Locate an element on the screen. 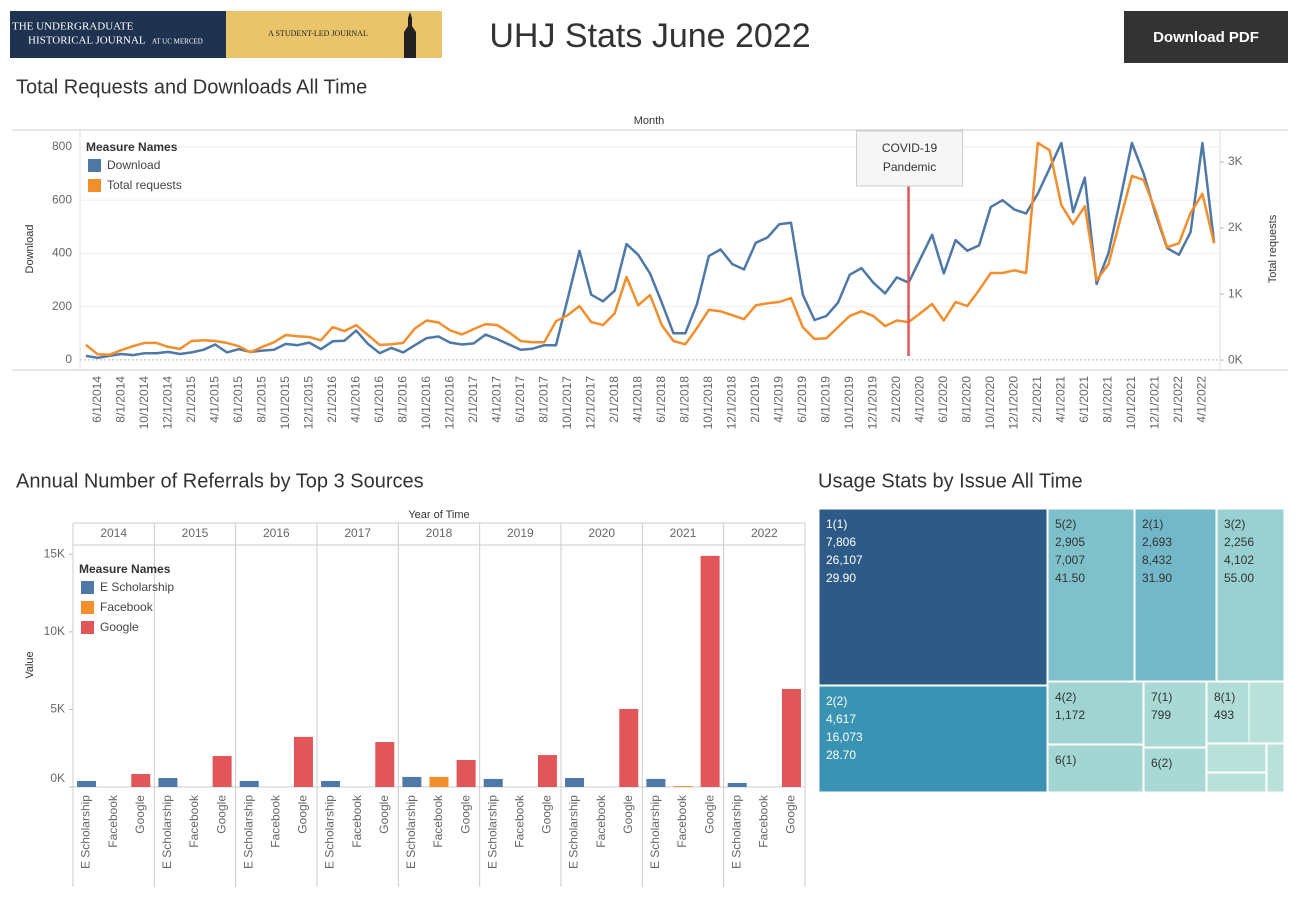 This screenshot has height=899, width=1299. section-title: Total Requests and Downloads All Time is located at coordinates (191, 87).